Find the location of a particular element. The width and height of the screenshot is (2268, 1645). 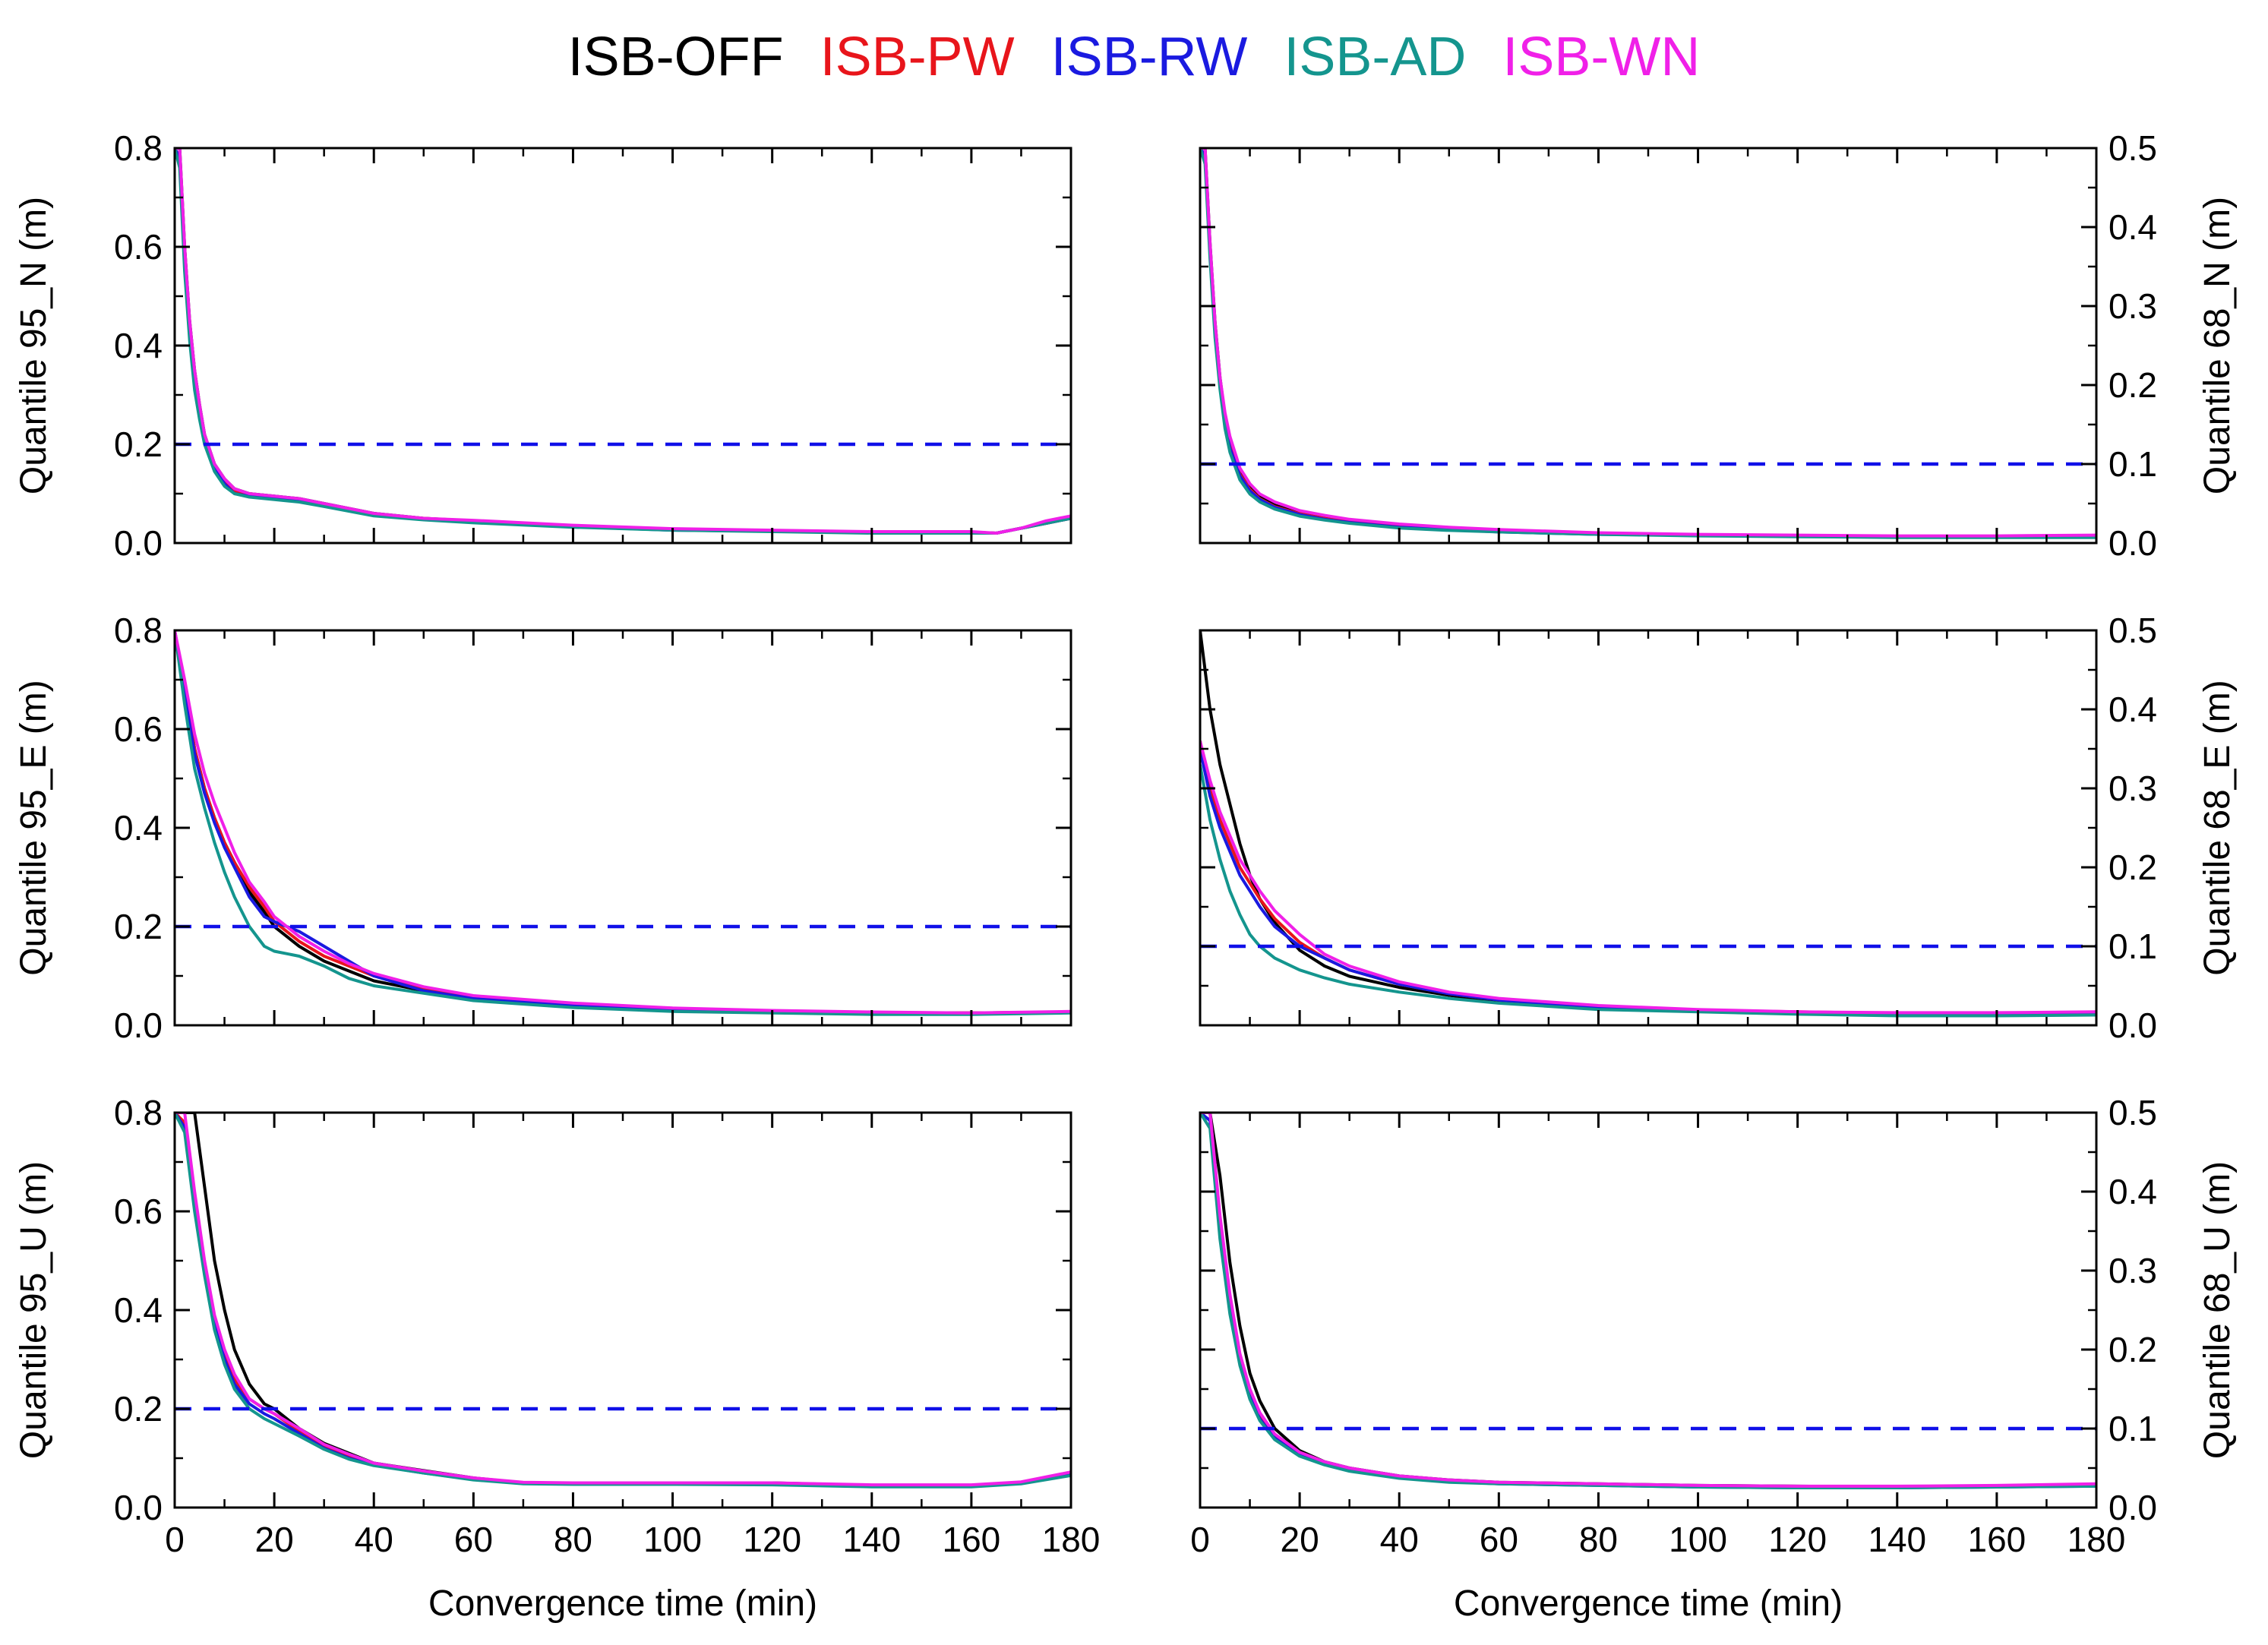

x-tick-label: 20 is located at coordinates (1300, 1539).